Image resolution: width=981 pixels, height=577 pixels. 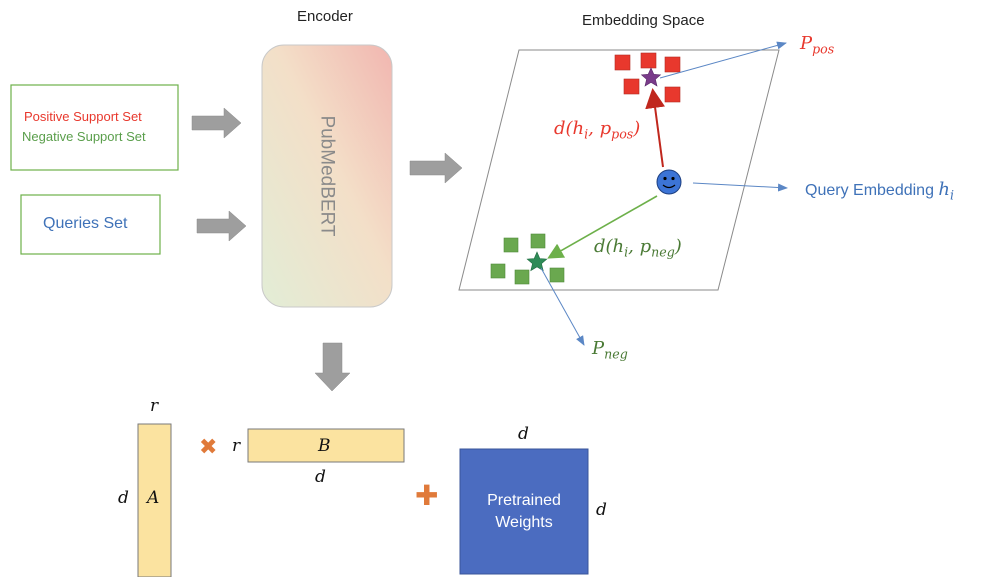 I want to click on queries-box, so click(x=90, y=224).